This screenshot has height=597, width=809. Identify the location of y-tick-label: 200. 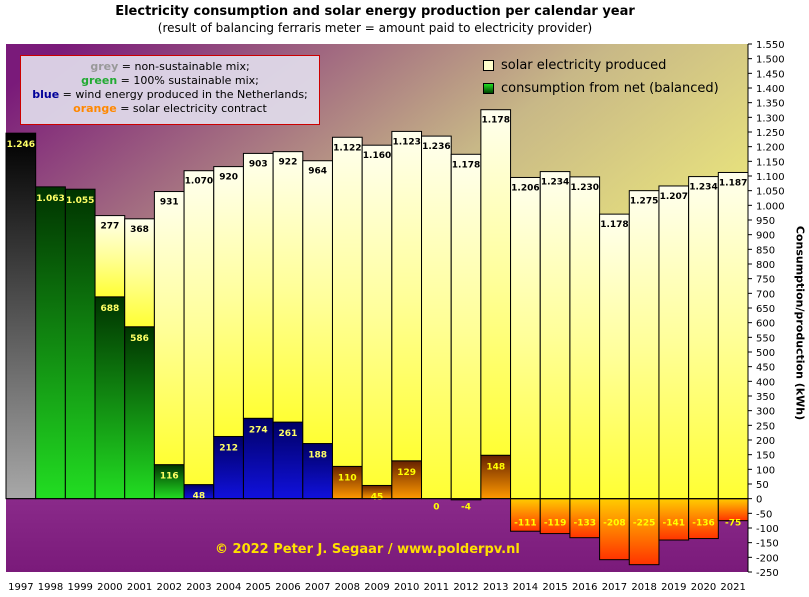
(765, 441).